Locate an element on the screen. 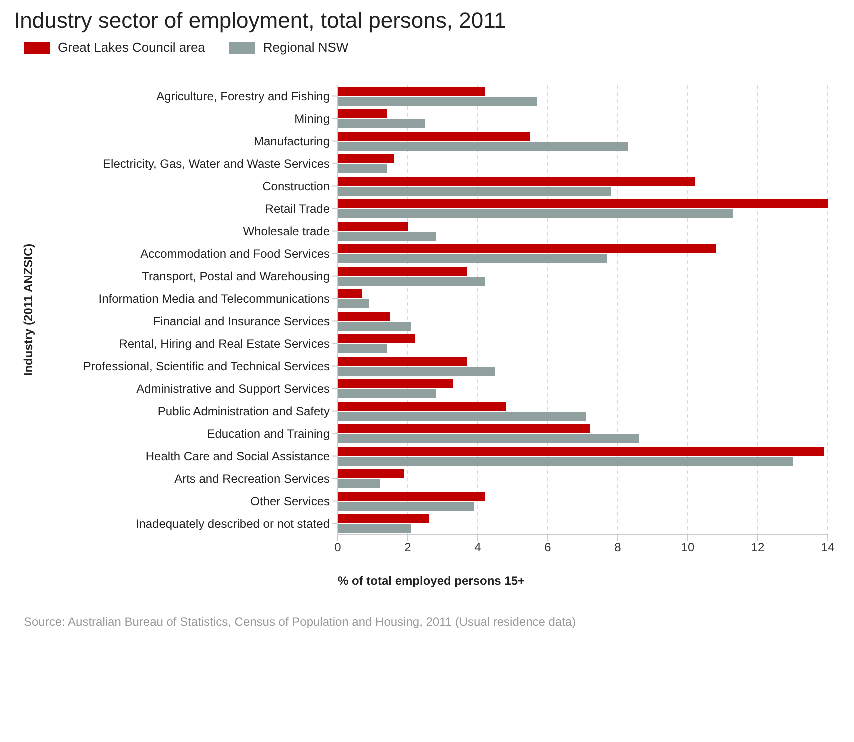 This screenshot has width=854, height=742. y-tick-label: Agriculture, Forestry and Fishing is located at coordinates (243, 97).